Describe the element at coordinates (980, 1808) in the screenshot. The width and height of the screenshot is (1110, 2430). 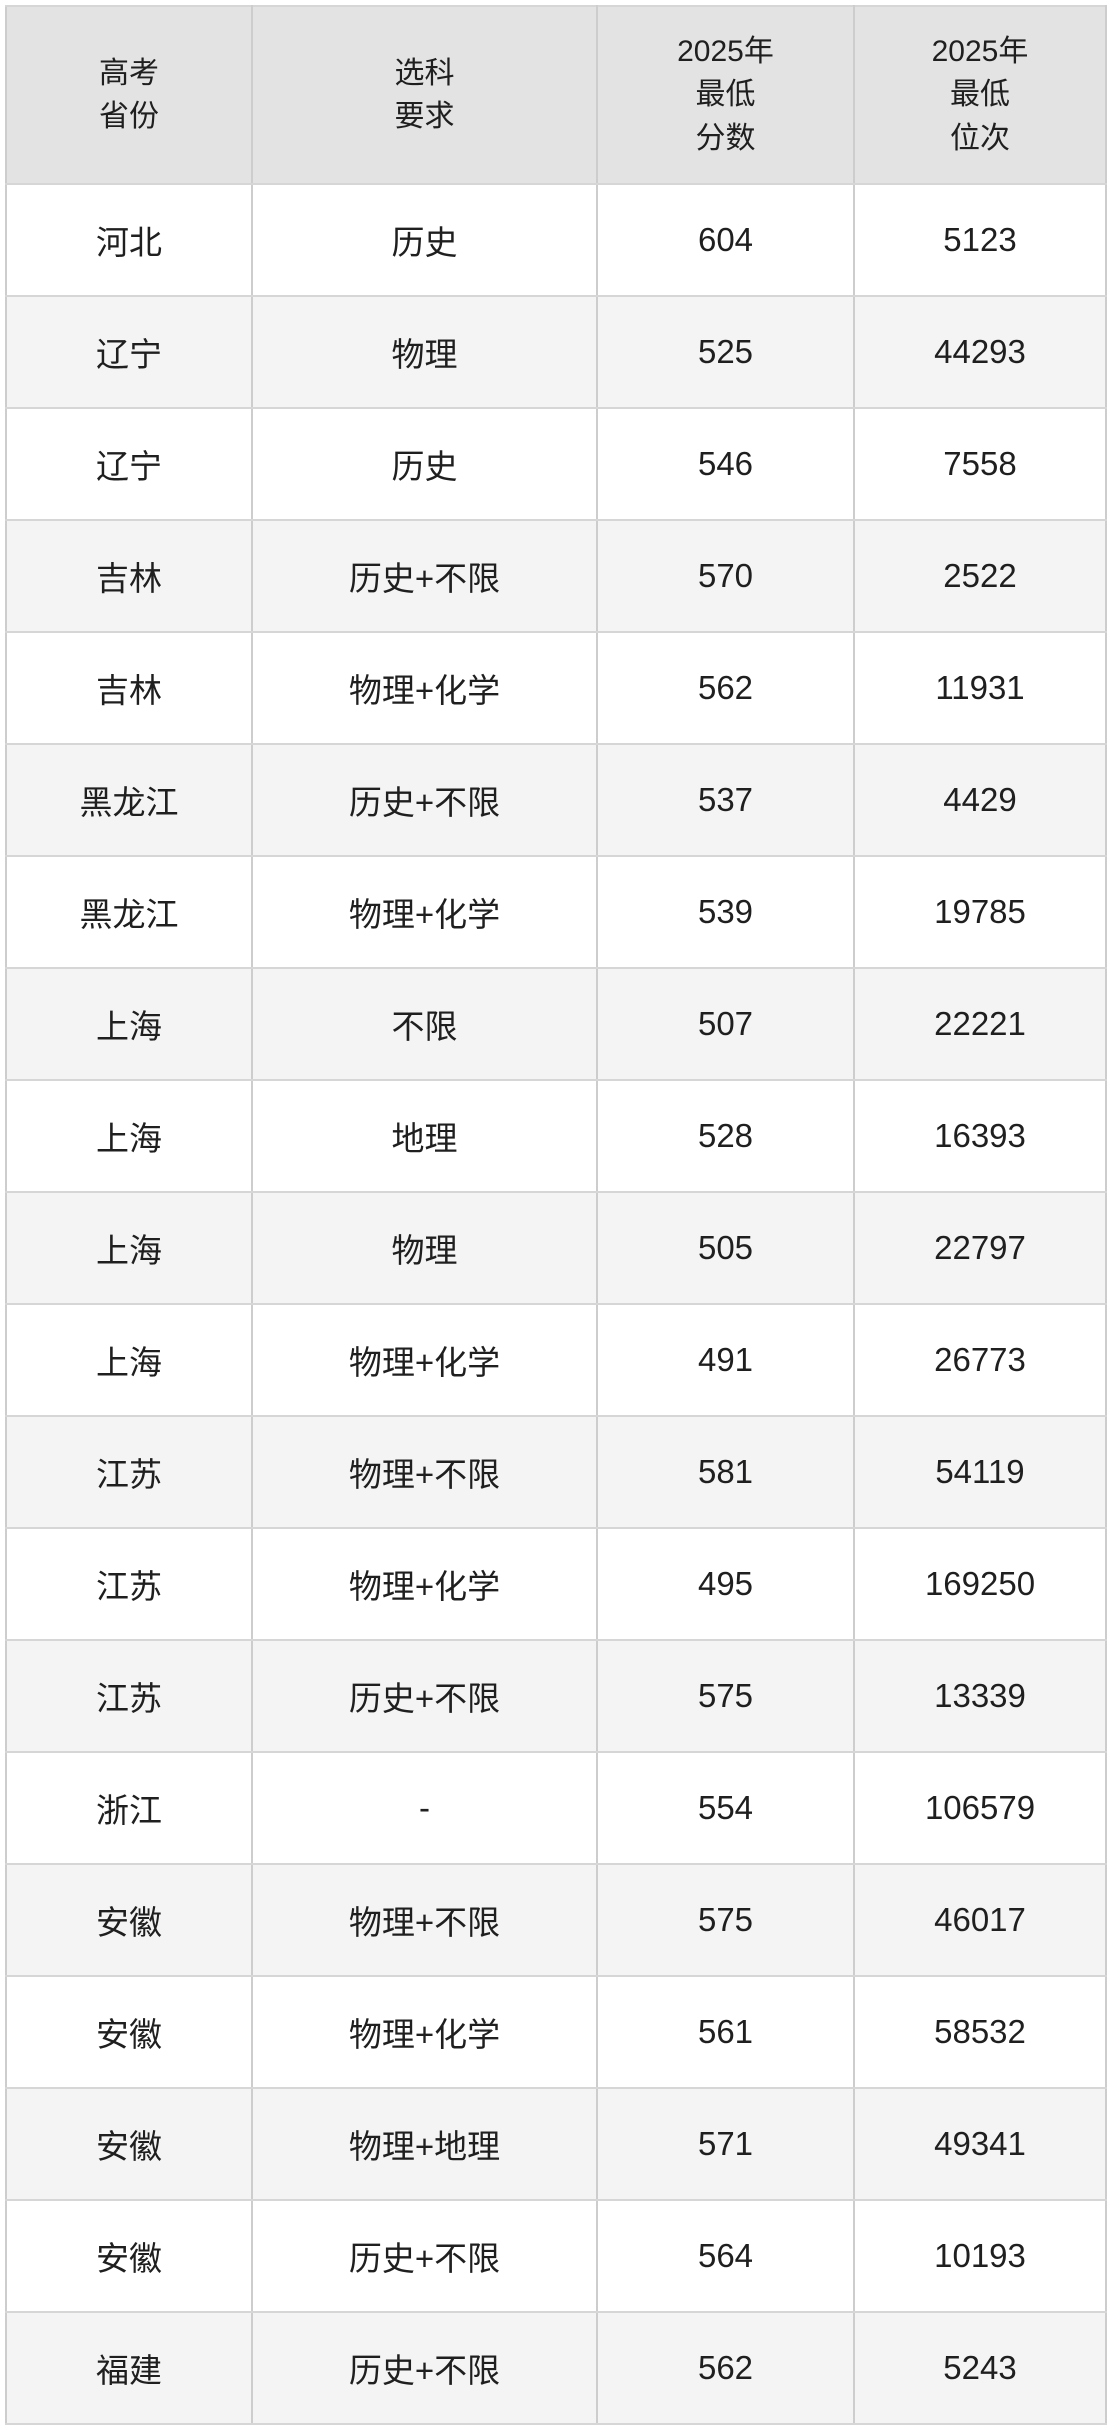
I see `cell-rank: 106579` at that location.